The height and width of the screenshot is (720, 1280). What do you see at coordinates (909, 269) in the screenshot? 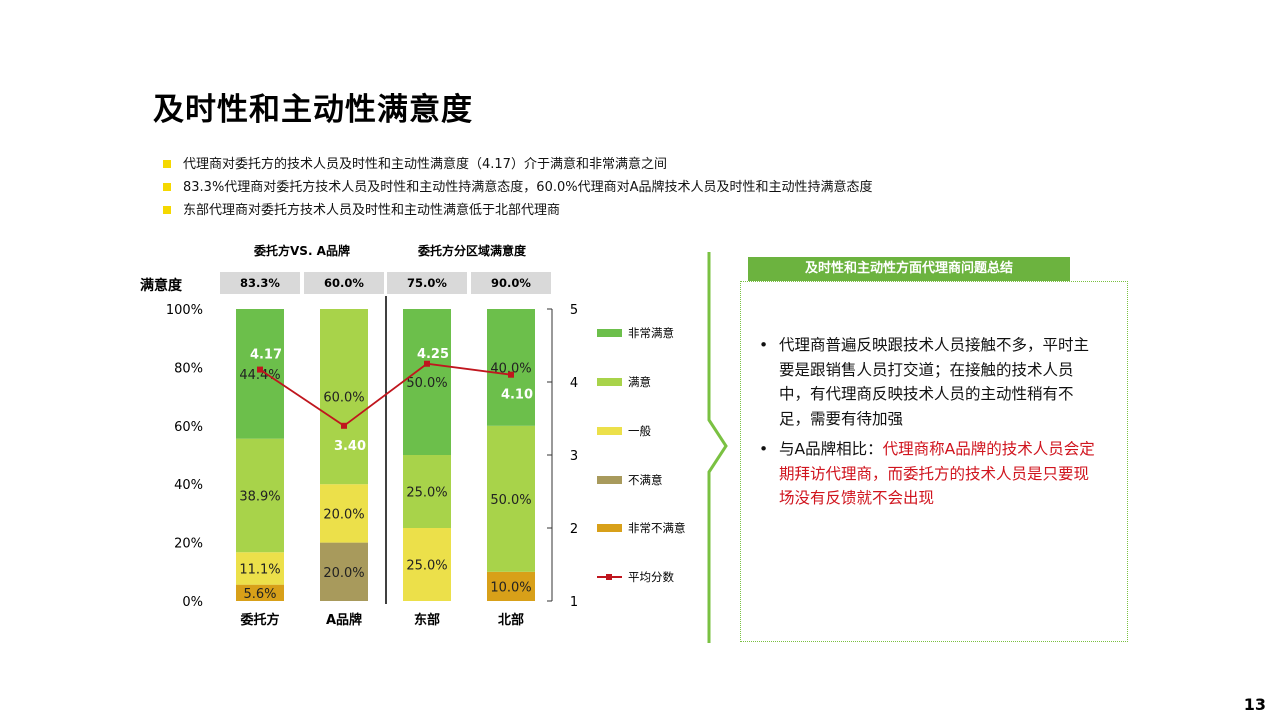
I see `summary-panel-header: 及时性和主动性方面代理商问题总结` at bounding box center [909, 269].